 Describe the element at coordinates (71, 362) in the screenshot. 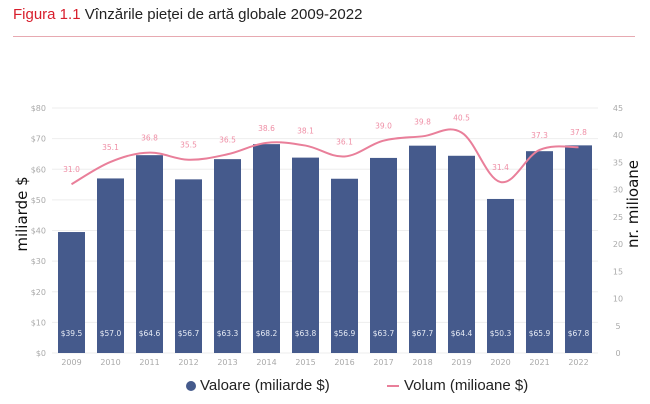

I see `x-tick-label: 2009` at that location.